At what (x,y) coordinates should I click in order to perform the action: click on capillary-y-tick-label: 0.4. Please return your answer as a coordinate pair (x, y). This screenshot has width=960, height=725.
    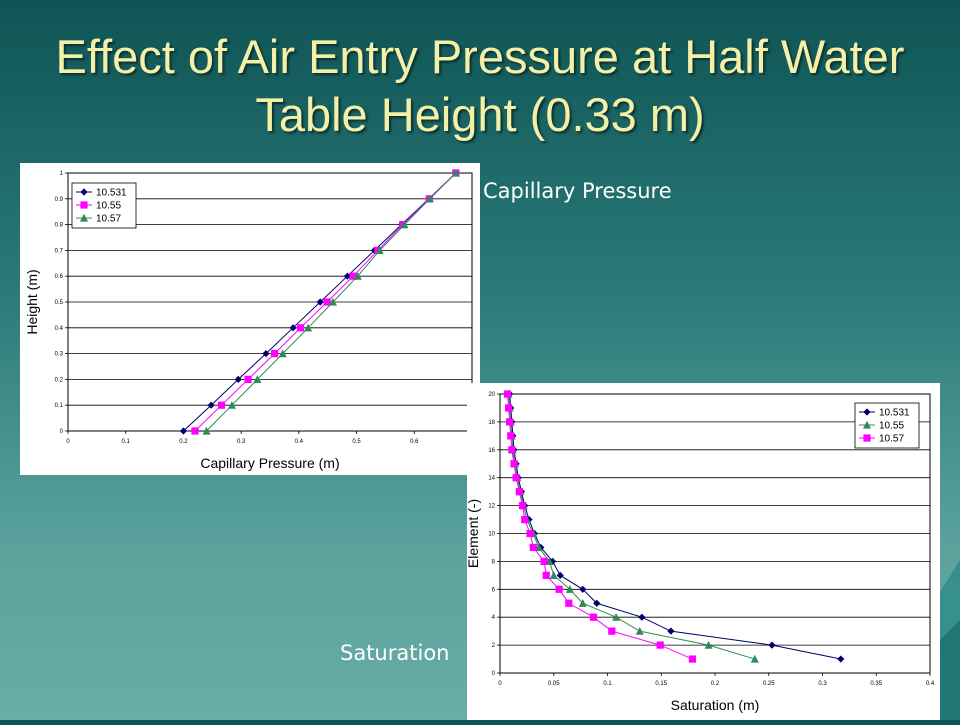
    Looking at the image, I should click on (59, 329).